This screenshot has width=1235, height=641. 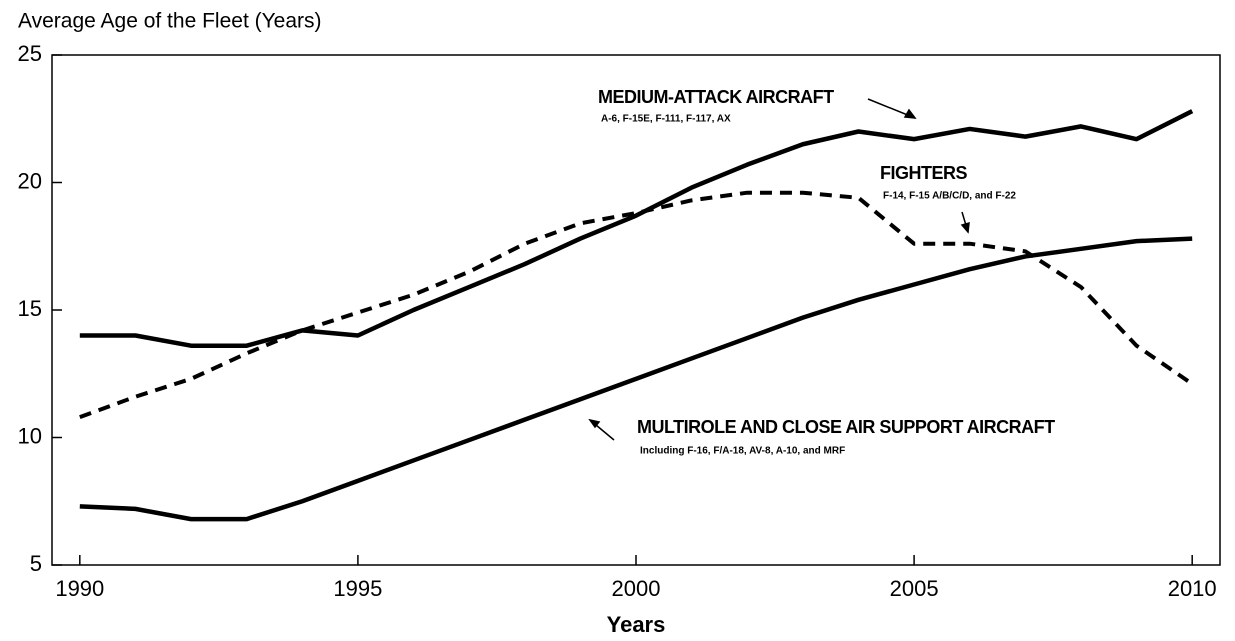 I want to click on series-label: FIGHTERS, so click(x=923, y=173).